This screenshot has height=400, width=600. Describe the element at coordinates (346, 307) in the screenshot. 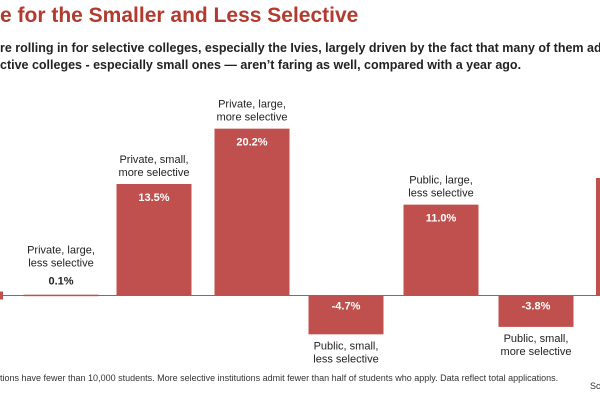

I see `bar-value-label-4: -4.7%` at that location.